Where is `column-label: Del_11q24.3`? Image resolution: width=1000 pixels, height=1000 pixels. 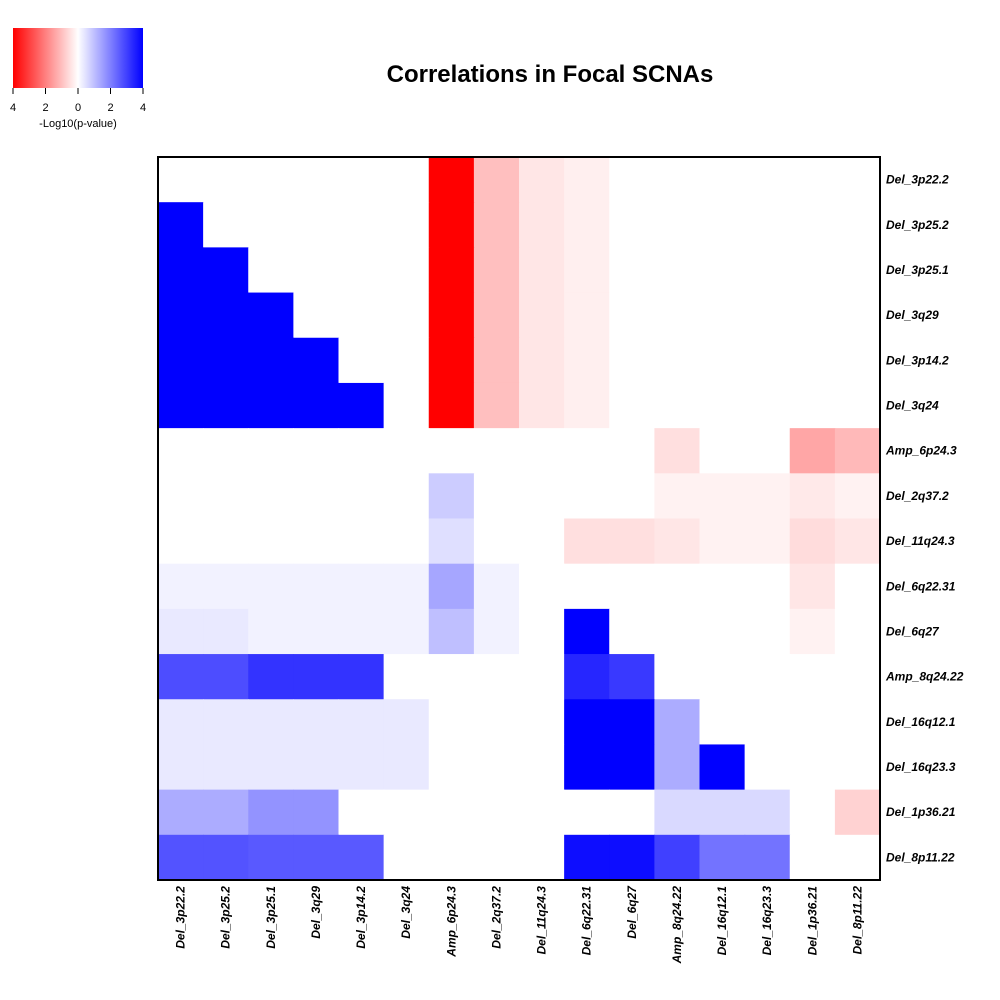
column-label: Del_11q24.3 is located at coordinates (542, 920).